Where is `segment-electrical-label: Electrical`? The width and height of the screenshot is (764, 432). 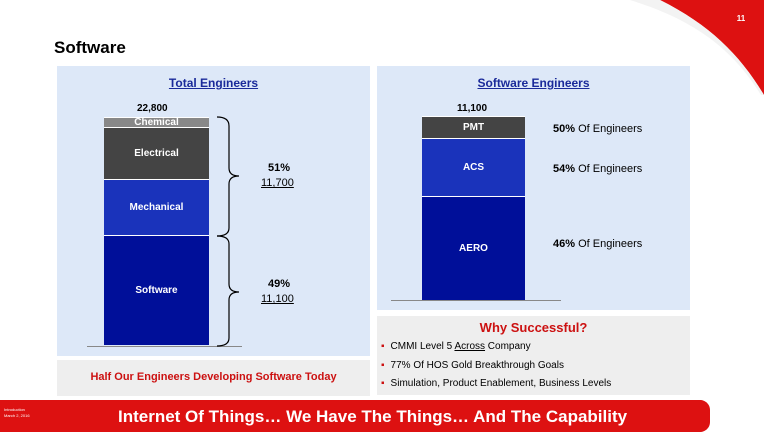
segment-electrical-label: Electrical is located at coordinates (156, 153).